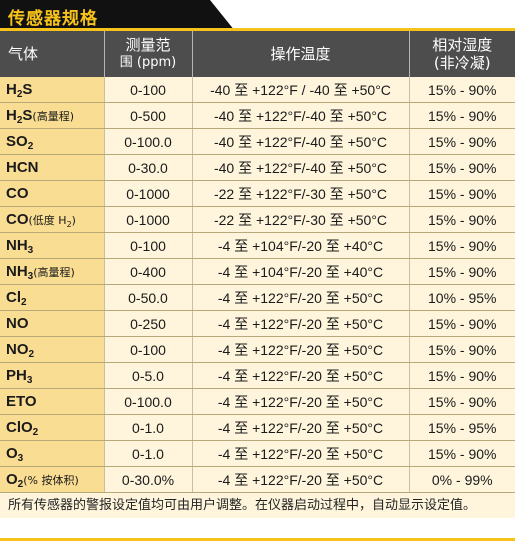 The width and height of the screenshot is (515, 541). What do you see at coordinates (148, 115) in the screenshot?
I see `range-cell: 0-500` at bounding box center [148, 115].